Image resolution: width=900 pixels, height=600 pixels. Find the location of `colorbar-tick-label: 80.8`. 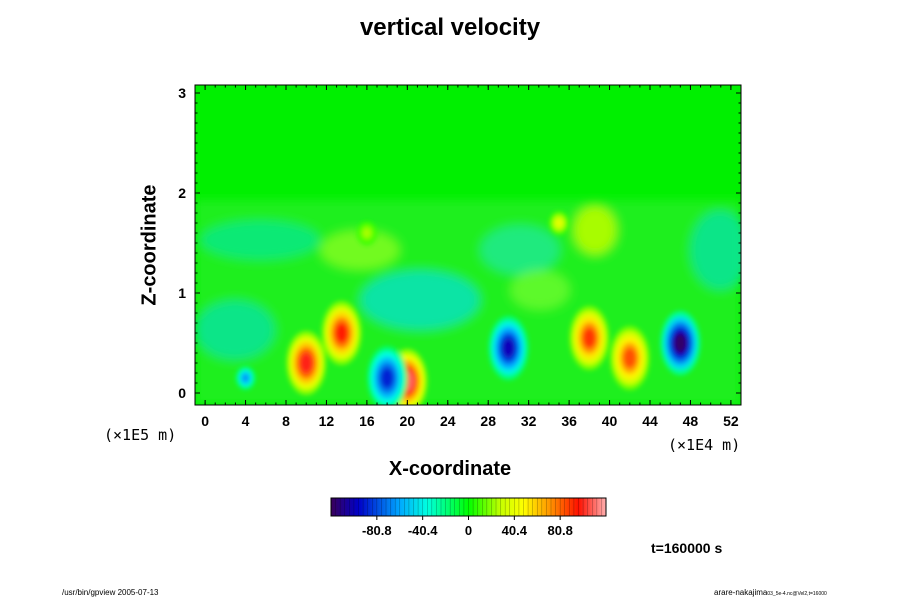

colorbar-tick-label: 80.8 is located at coordinates (560, 530).